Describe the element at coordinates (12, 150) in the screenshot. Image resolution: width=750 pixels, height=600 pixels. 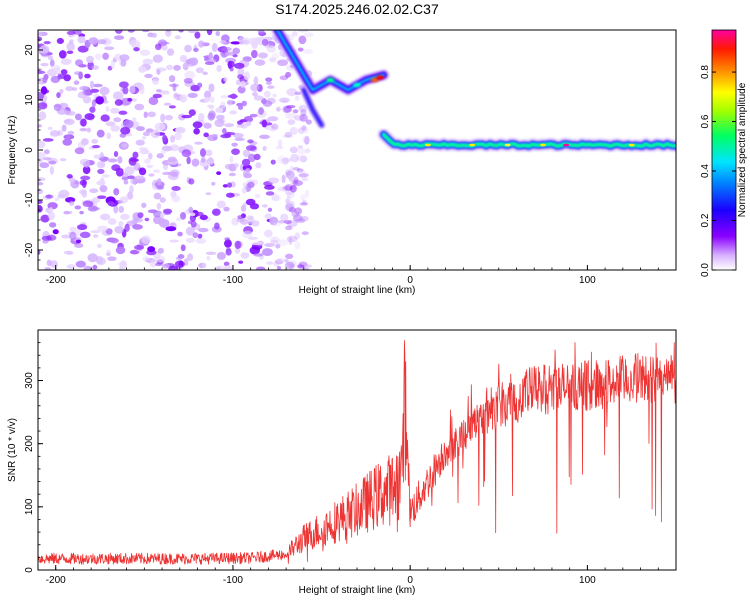
I see `top-y-axis-label: Frequency (Hz)` at that location.